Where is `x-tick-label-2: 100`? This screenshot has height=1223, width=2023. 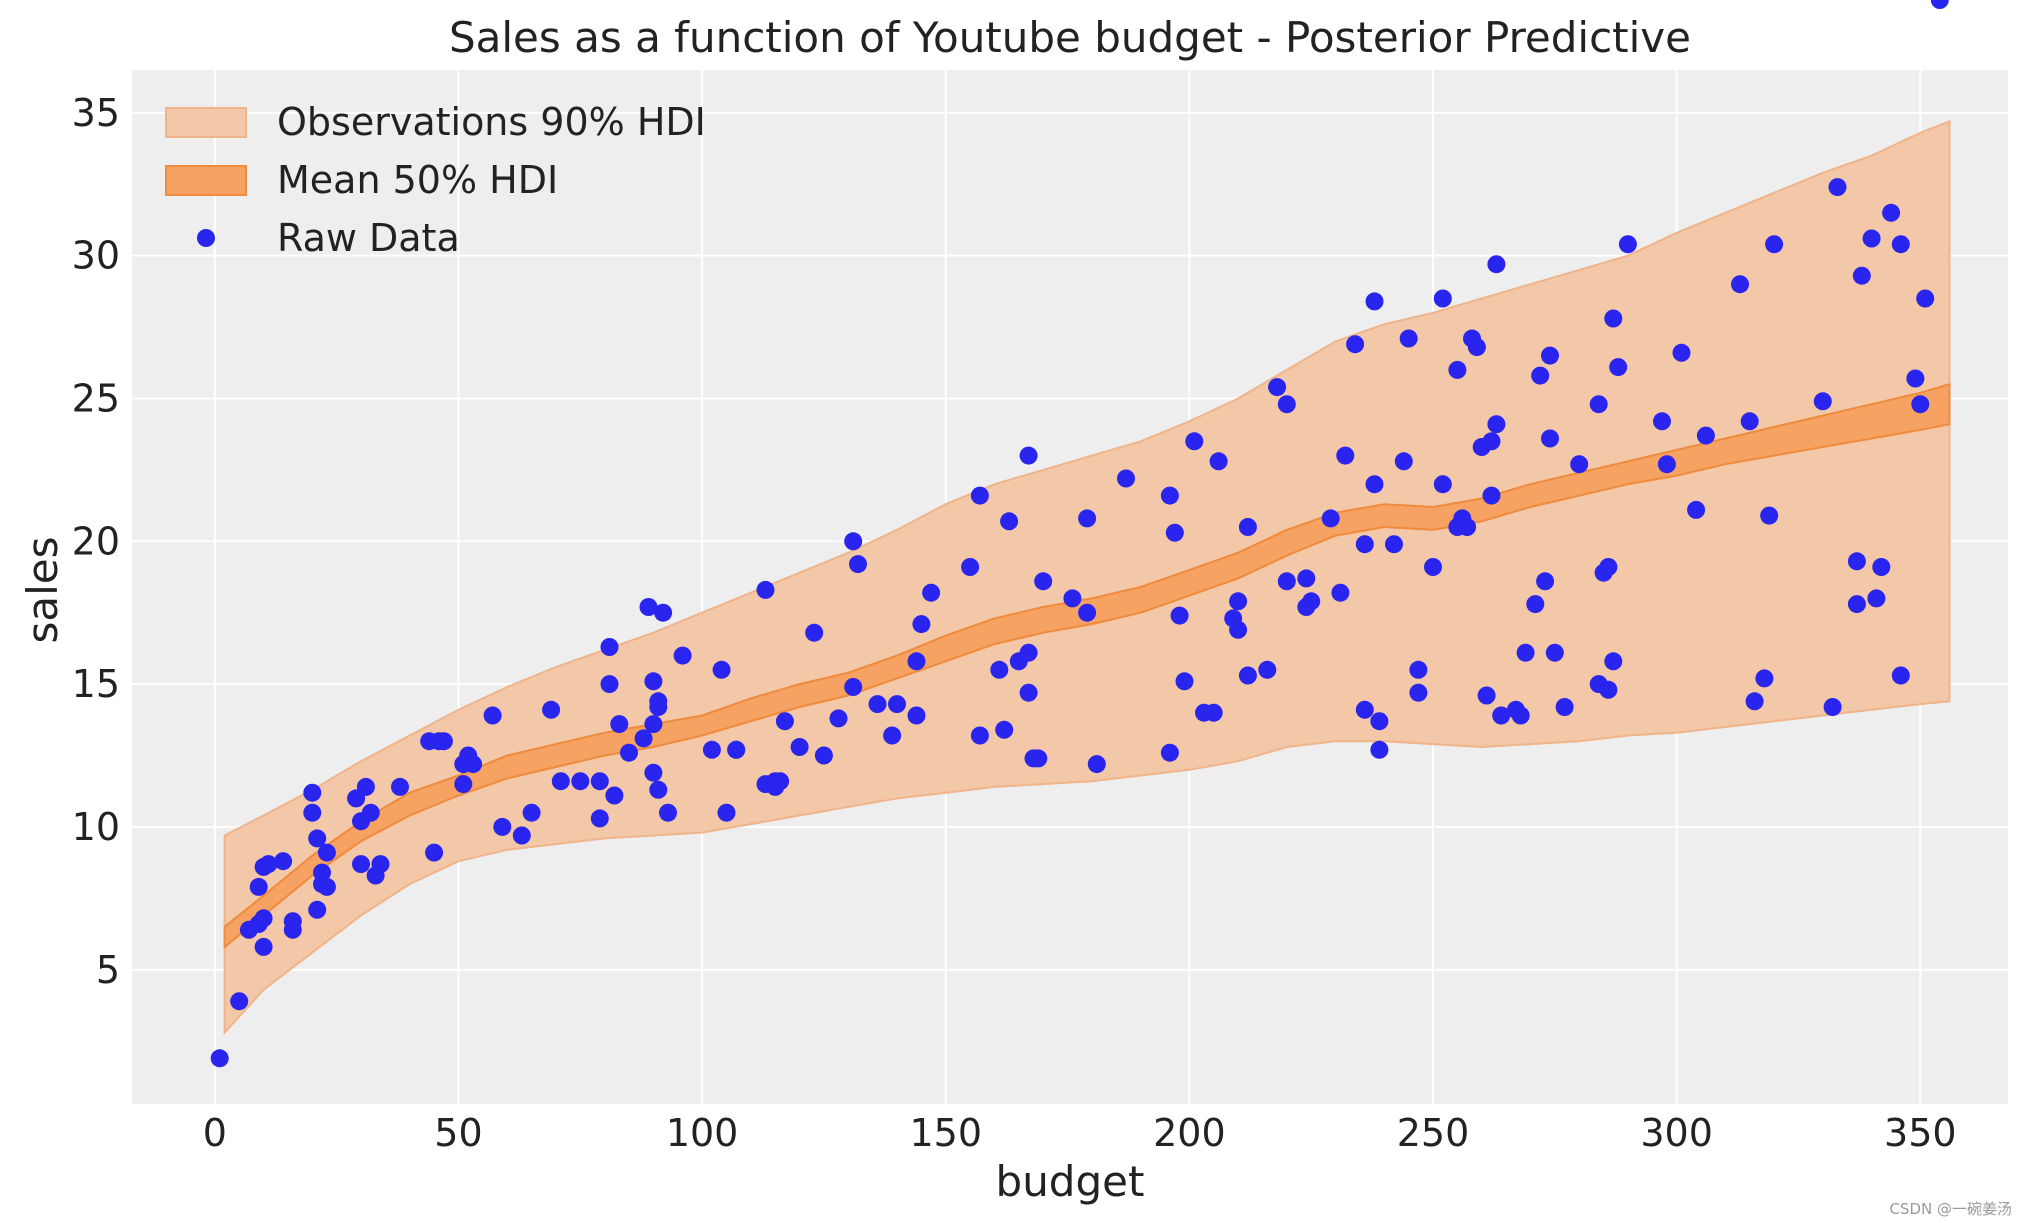 x-tick-label-2: 100 is located at coordinates (702, 1133).